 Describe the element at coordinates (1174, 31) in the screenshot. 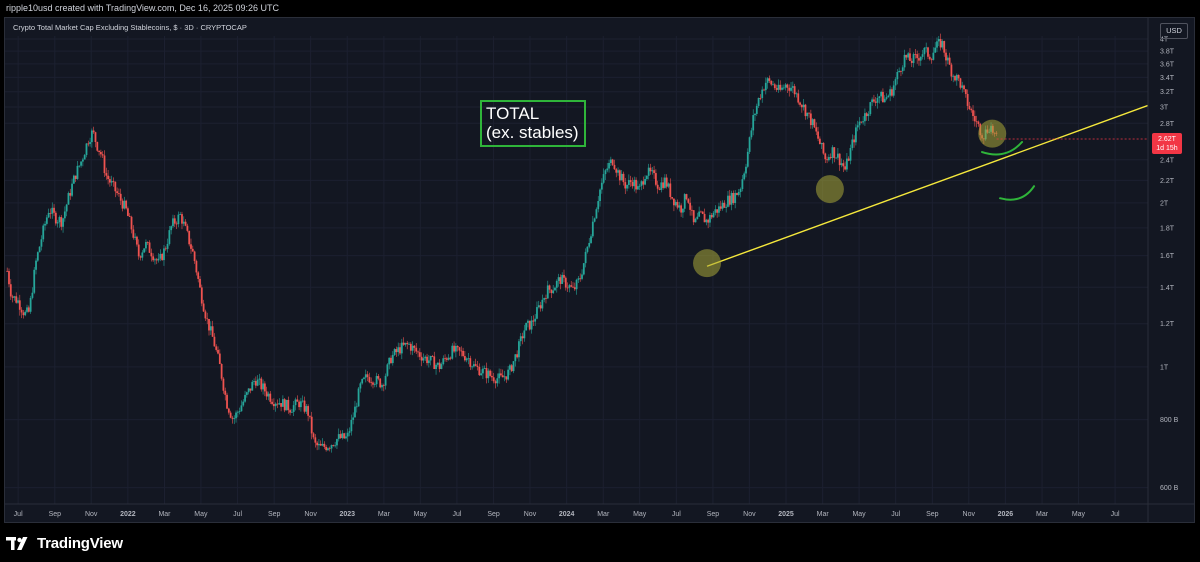

I see `currency-button: USD` at that location.